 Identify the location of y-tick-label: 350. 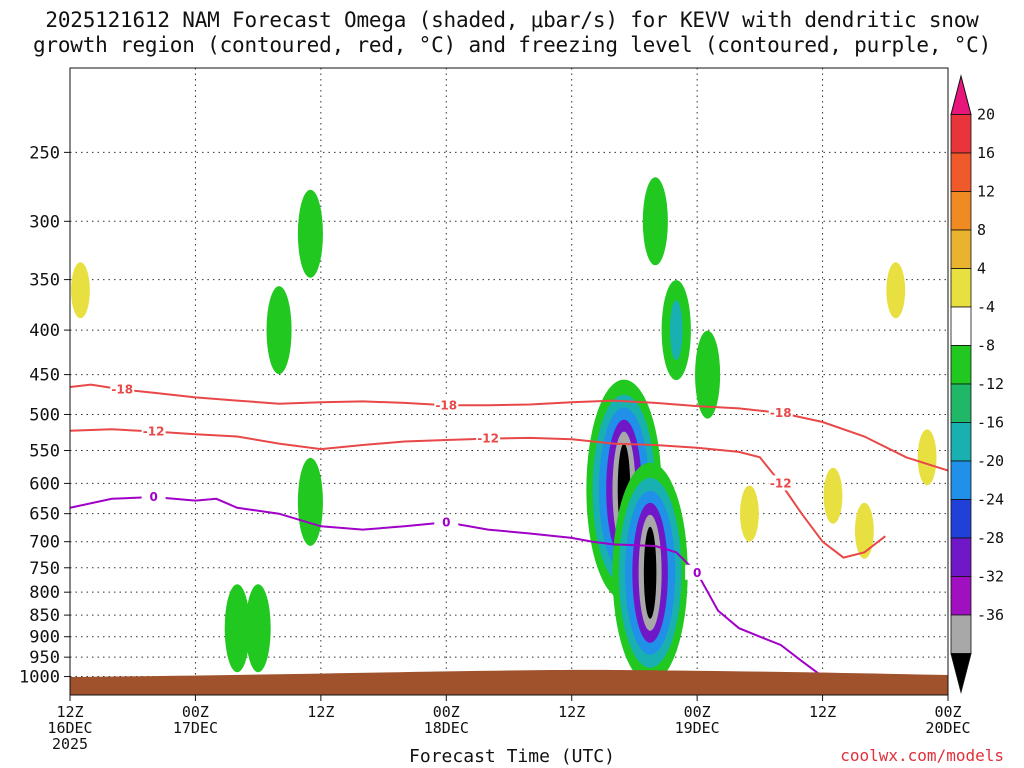
(44, 281).